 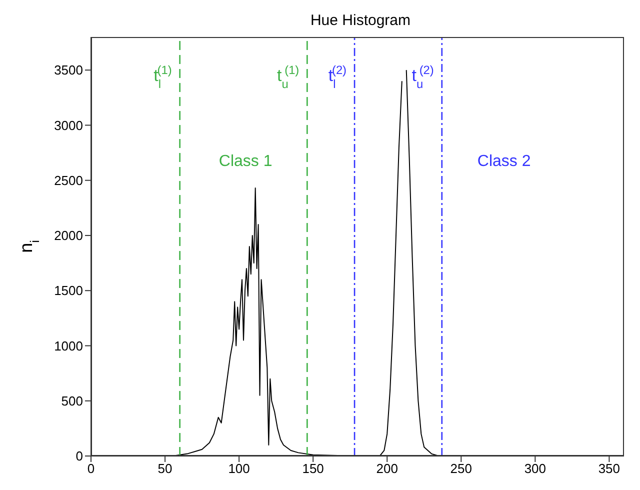 What do you see at coordinates (313, 468) in the screenshot?
I see `x-tick-label: 150` at bounding box center [313, 468].